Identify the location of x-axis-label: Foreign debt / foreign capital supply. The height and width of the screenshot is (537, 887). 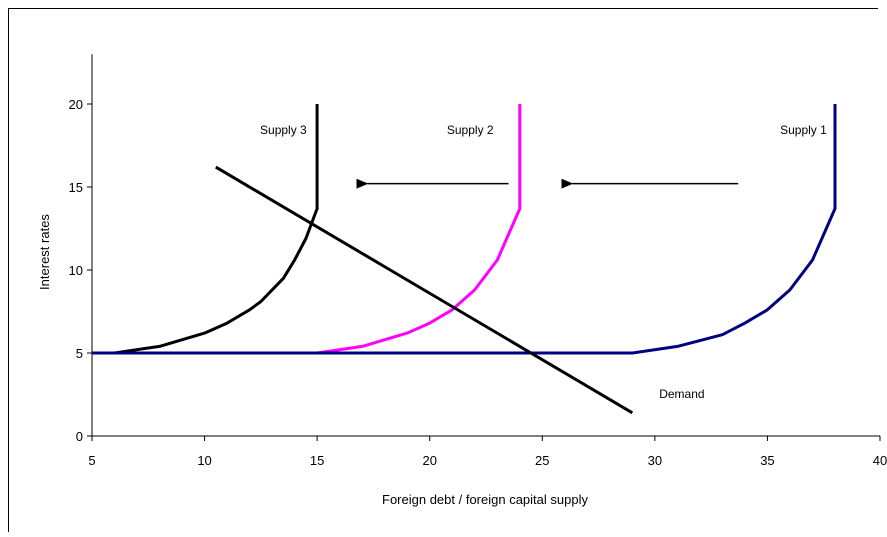
(485, 499).